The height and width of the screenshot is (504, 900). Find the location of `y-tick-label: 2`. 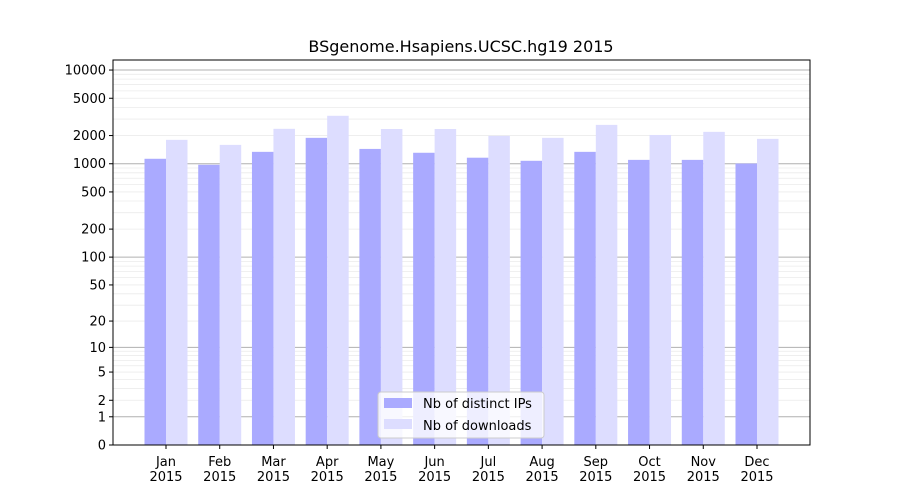

y-tick-label: 2 is located at coordinates (102, 401).